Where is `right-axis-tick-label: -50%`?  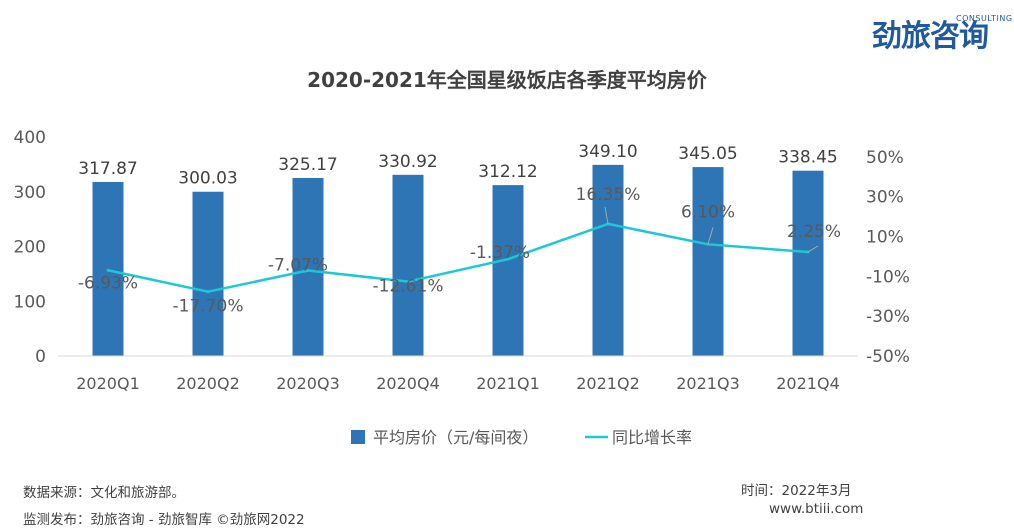
right-axis-tick-label: -50% is located at coordinates (888, 357).